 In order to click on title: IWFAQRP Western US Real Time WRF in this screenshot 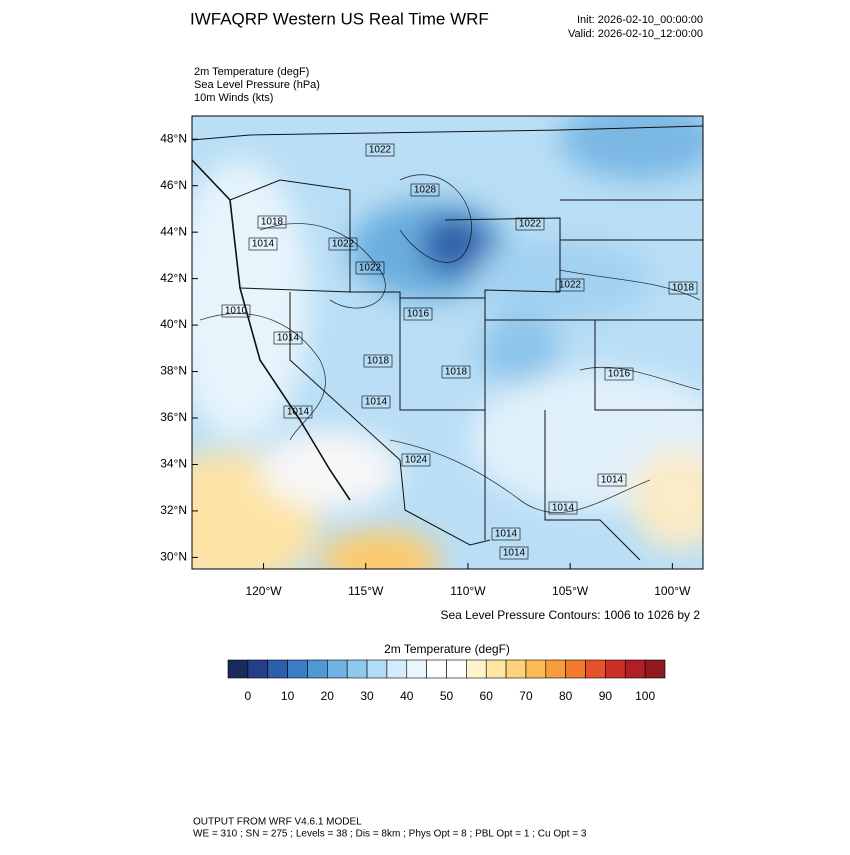, I will do `click(339, 18)`.